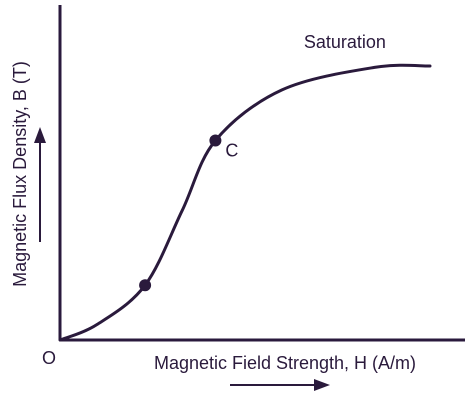 Image resolution: width=474 pixels, height=402 pixels. What do you see at coordinates (285, 363) in the screenshot?
I see `x-axis-label: Magnetic Field Strength, H (A/m)` at bounding box center [285, 363].